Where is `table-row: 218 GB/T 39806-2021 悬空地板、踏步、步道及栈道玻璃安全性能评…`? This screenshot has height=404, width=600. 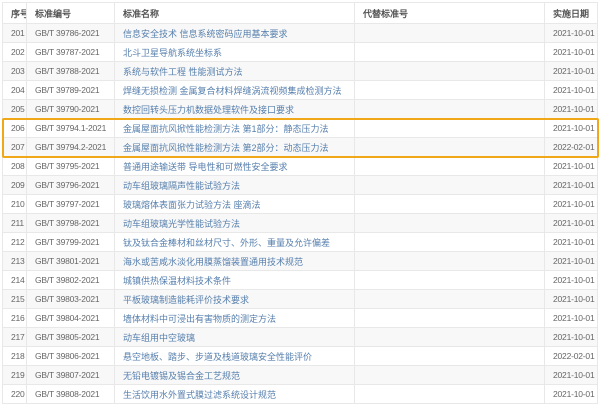 table-row: 218 GB/T 39806-2021 悬空地板、踏步、步道及栈道玻璃安全性能评… is located at coordinates (300, 356).